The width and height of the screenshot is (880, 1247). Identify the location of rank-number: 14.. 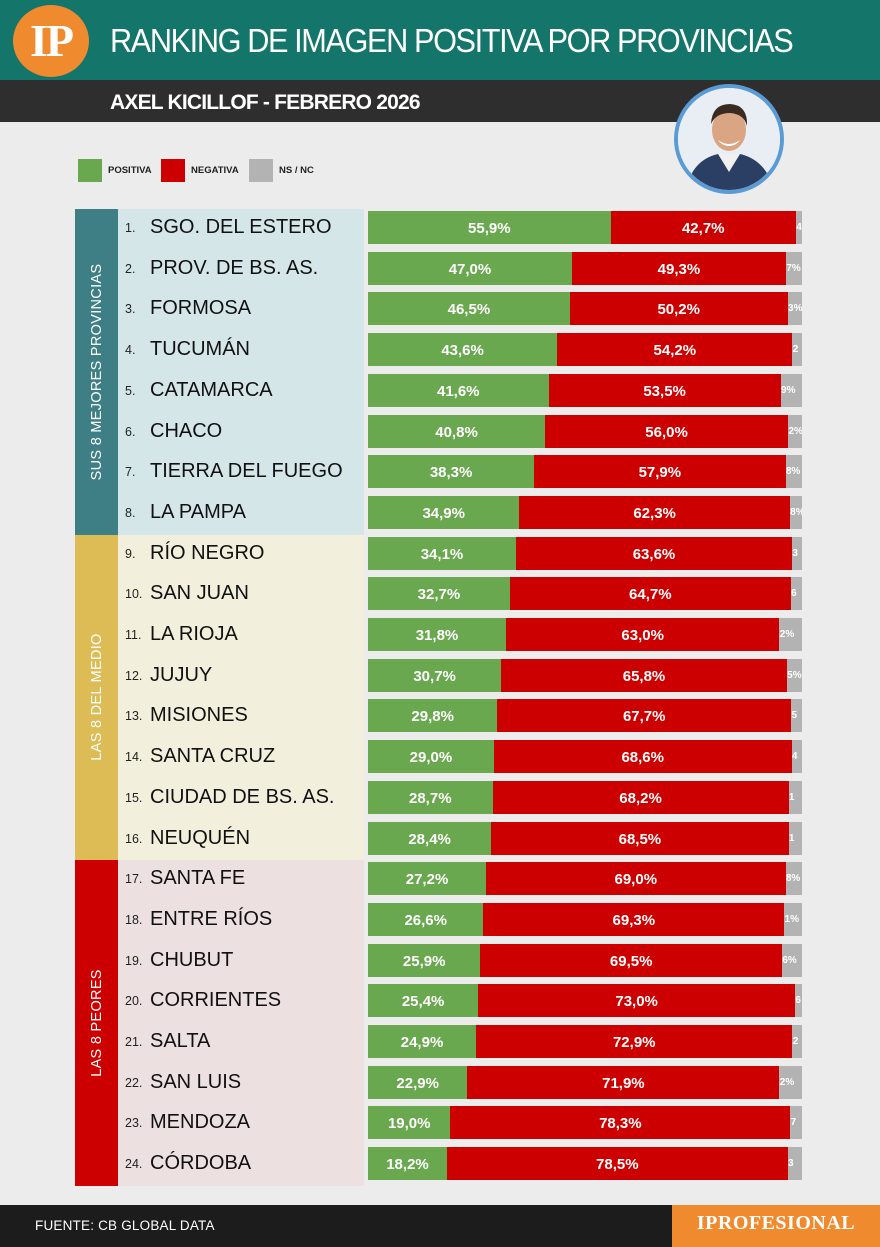
(134, 757).